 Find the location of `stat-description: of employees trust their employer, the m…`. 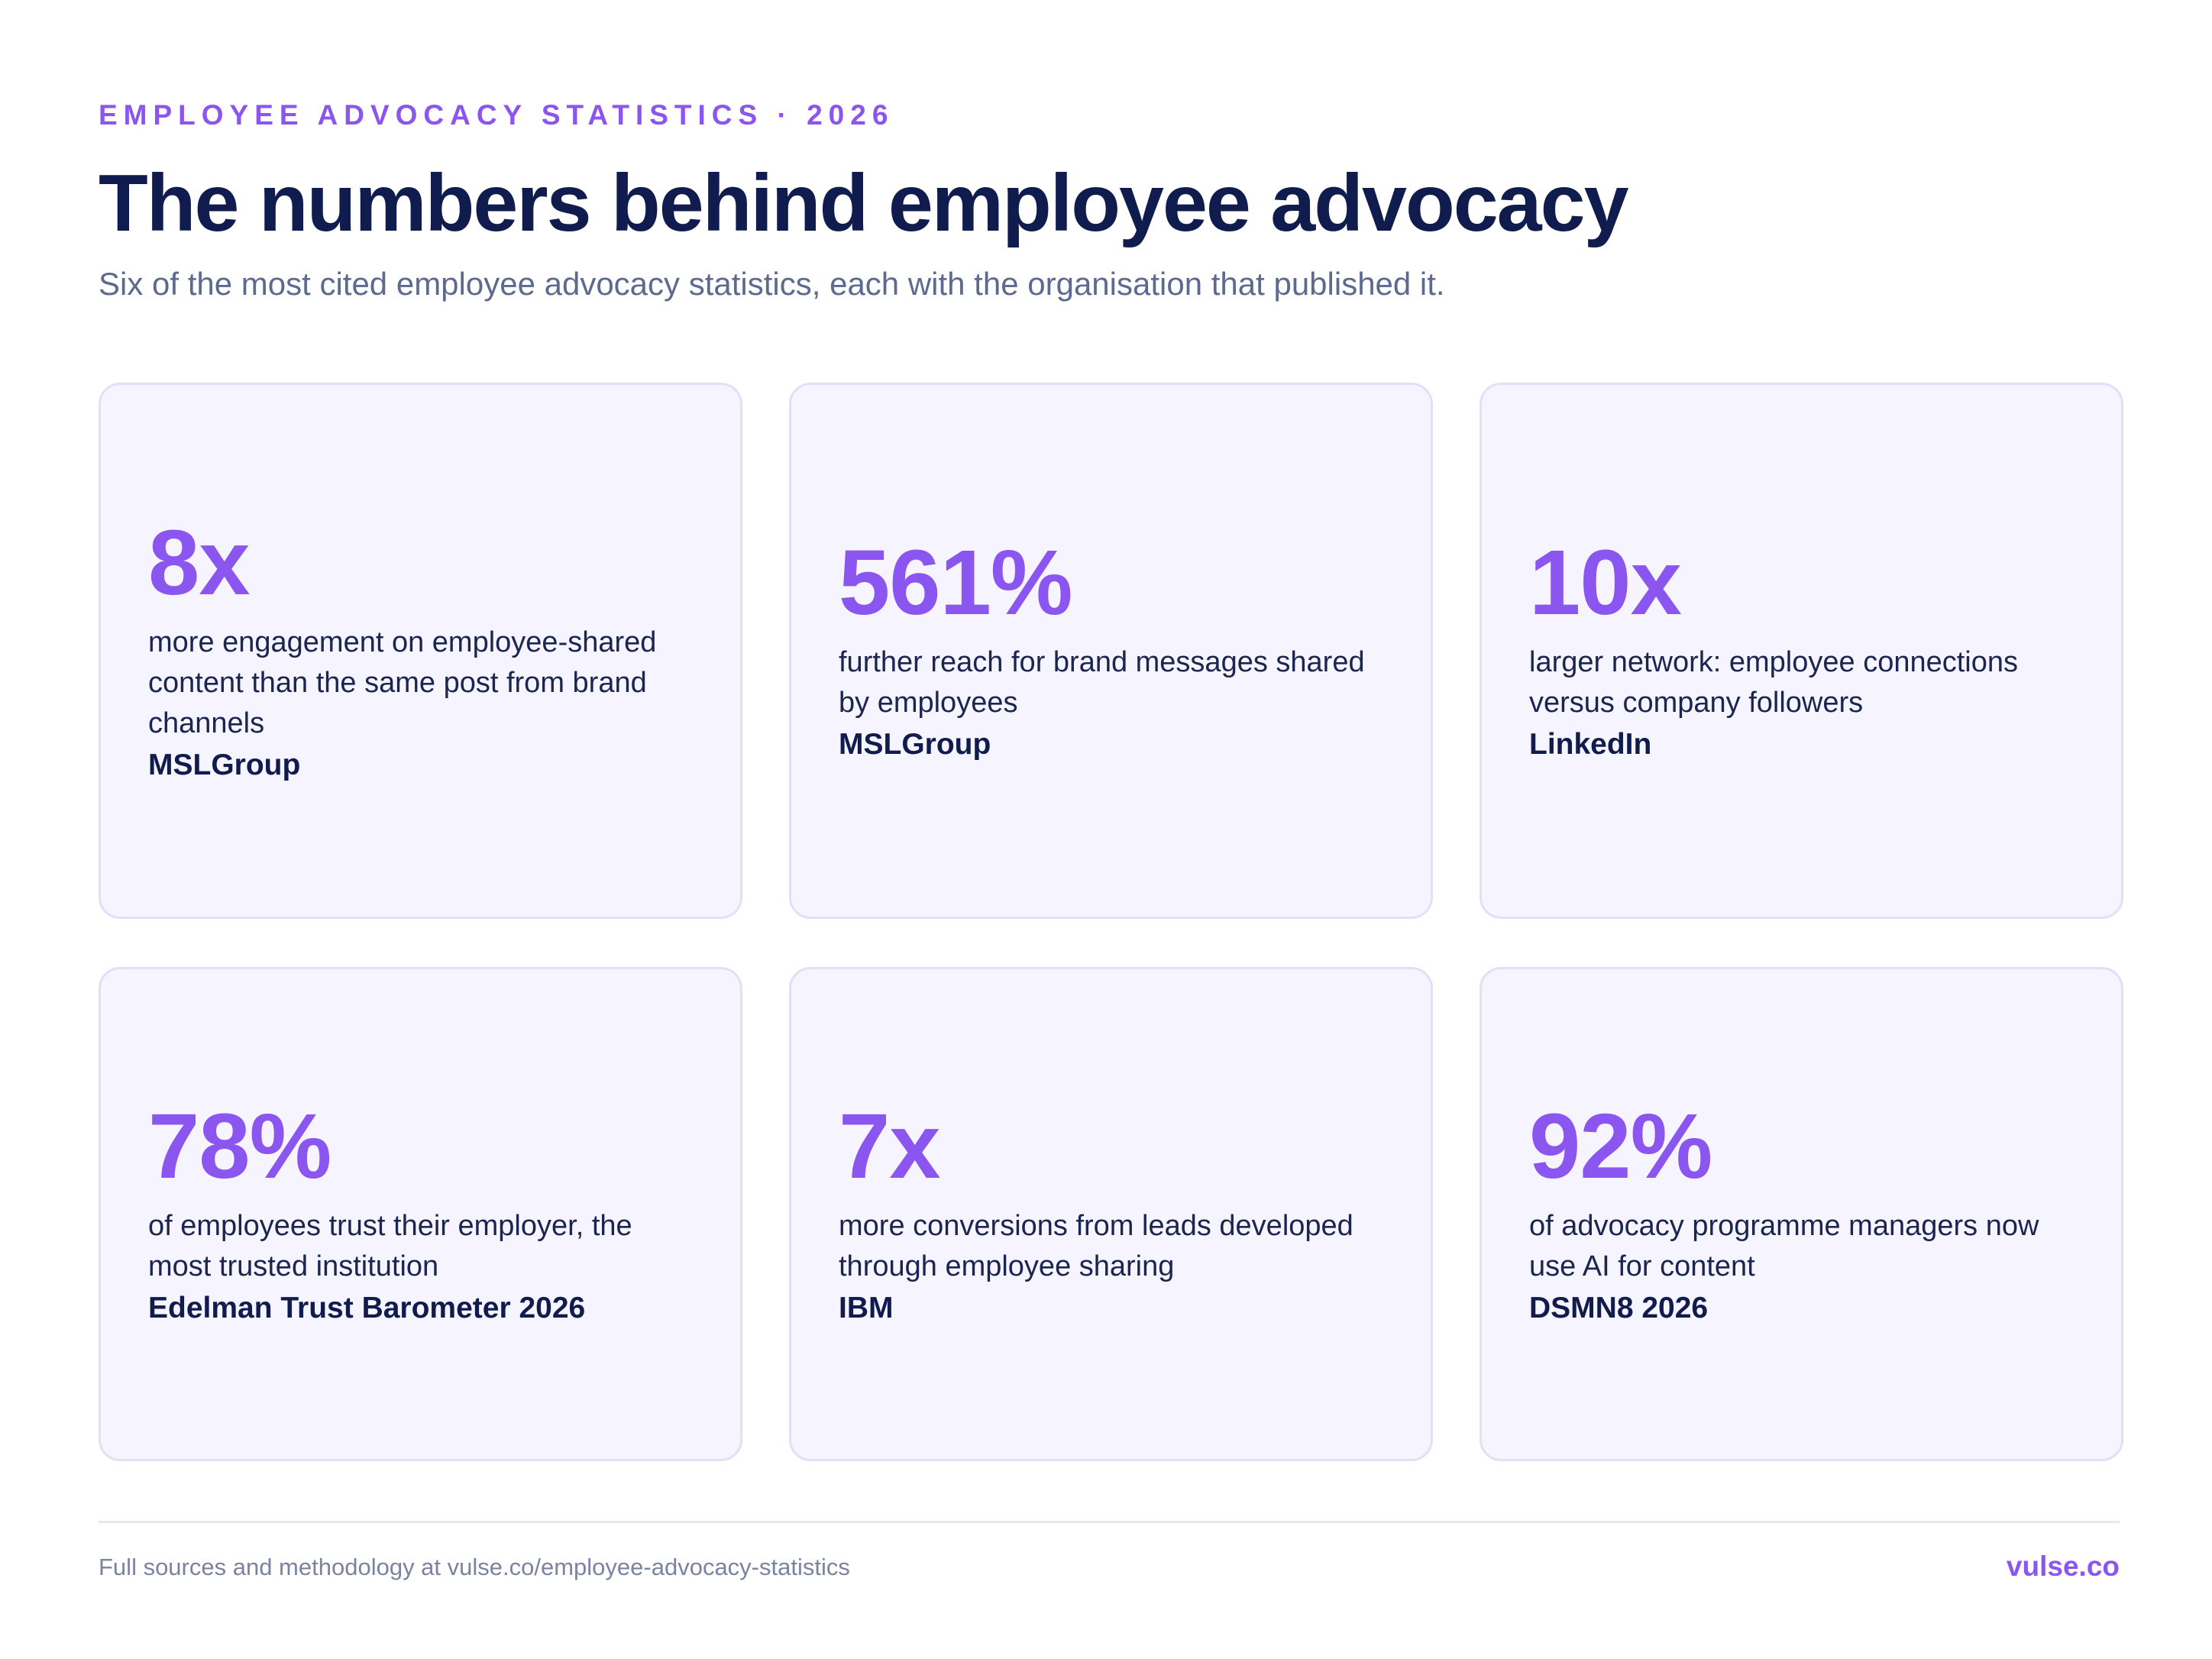

stat-description: of employees trust their employer, the m… is located at coordinates (390, 1245).